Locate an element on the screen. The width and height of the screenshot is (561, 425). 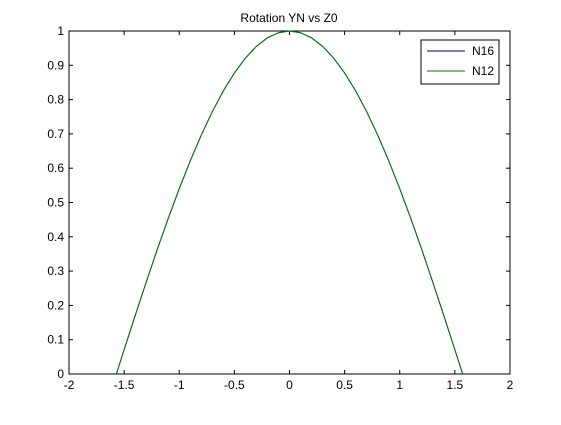
chart-title: Rotation YN vs Z0 is located at coordinates (288, 18).